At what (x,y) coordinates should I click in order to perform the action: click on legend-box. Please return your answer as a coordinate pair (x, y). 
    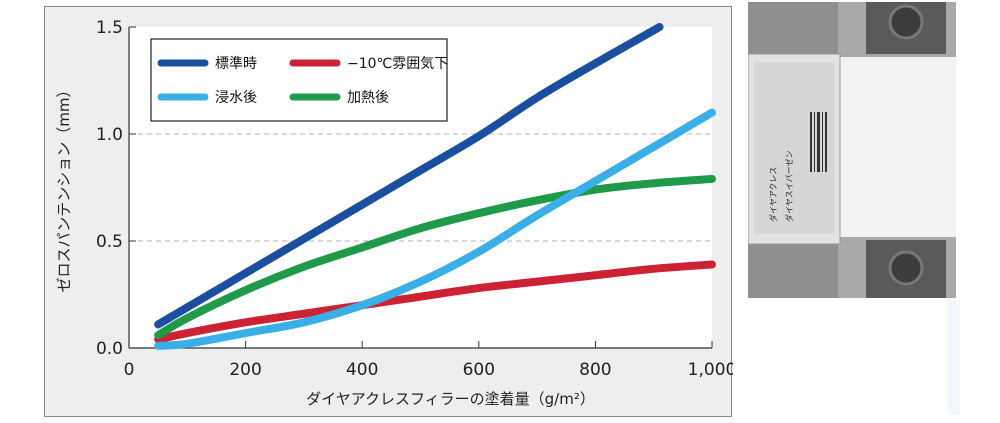
    Looking at the image, I should click on (299, 80).